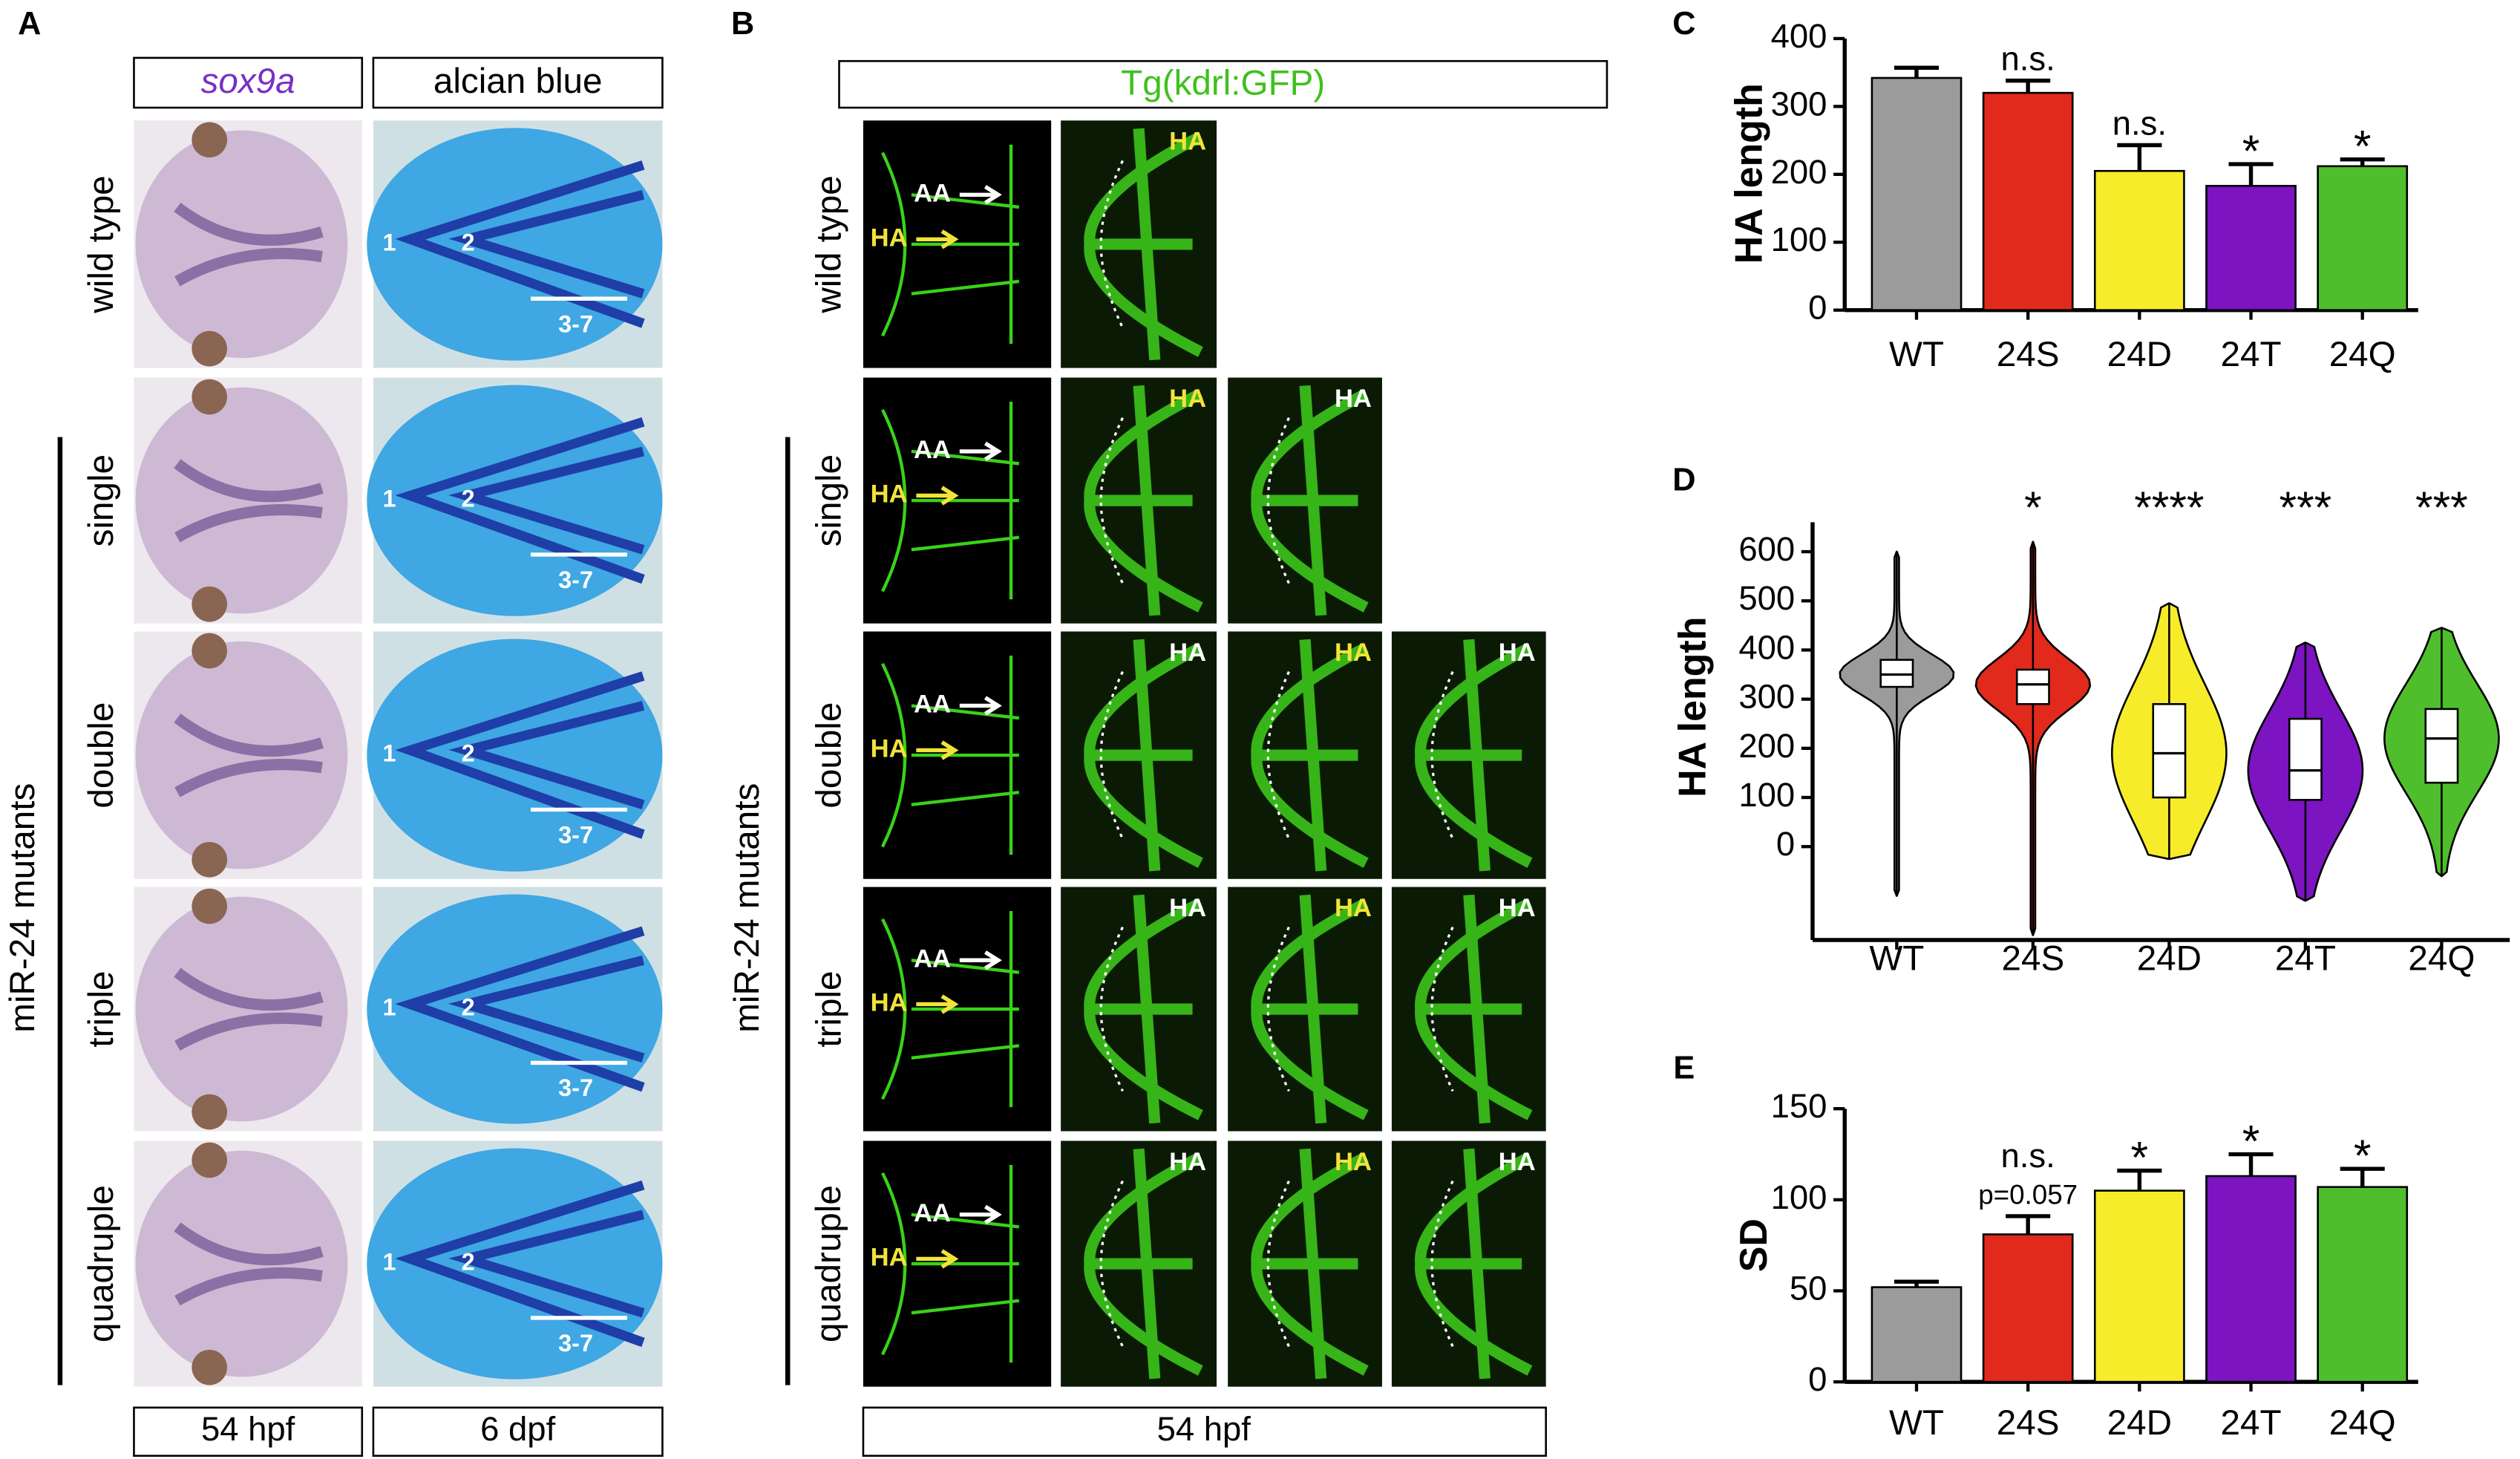 Image resolution: width=2520 pixels, height=1459 pixels. What do you see at coordinates (1799, 1106) in the screenshot?
I see `y-tick-label: 150` at bounding box center [1799, 1106].